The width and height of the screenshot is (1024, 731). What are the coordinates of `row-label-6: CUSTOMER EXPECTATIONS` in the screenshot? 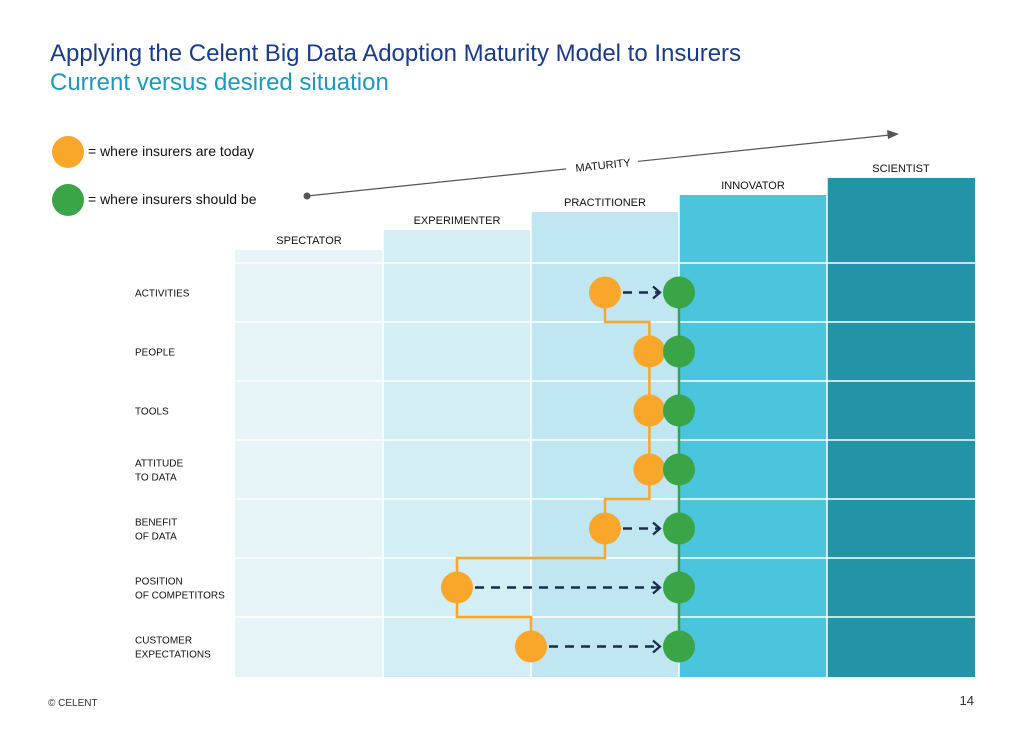 It's located at (173, 648).